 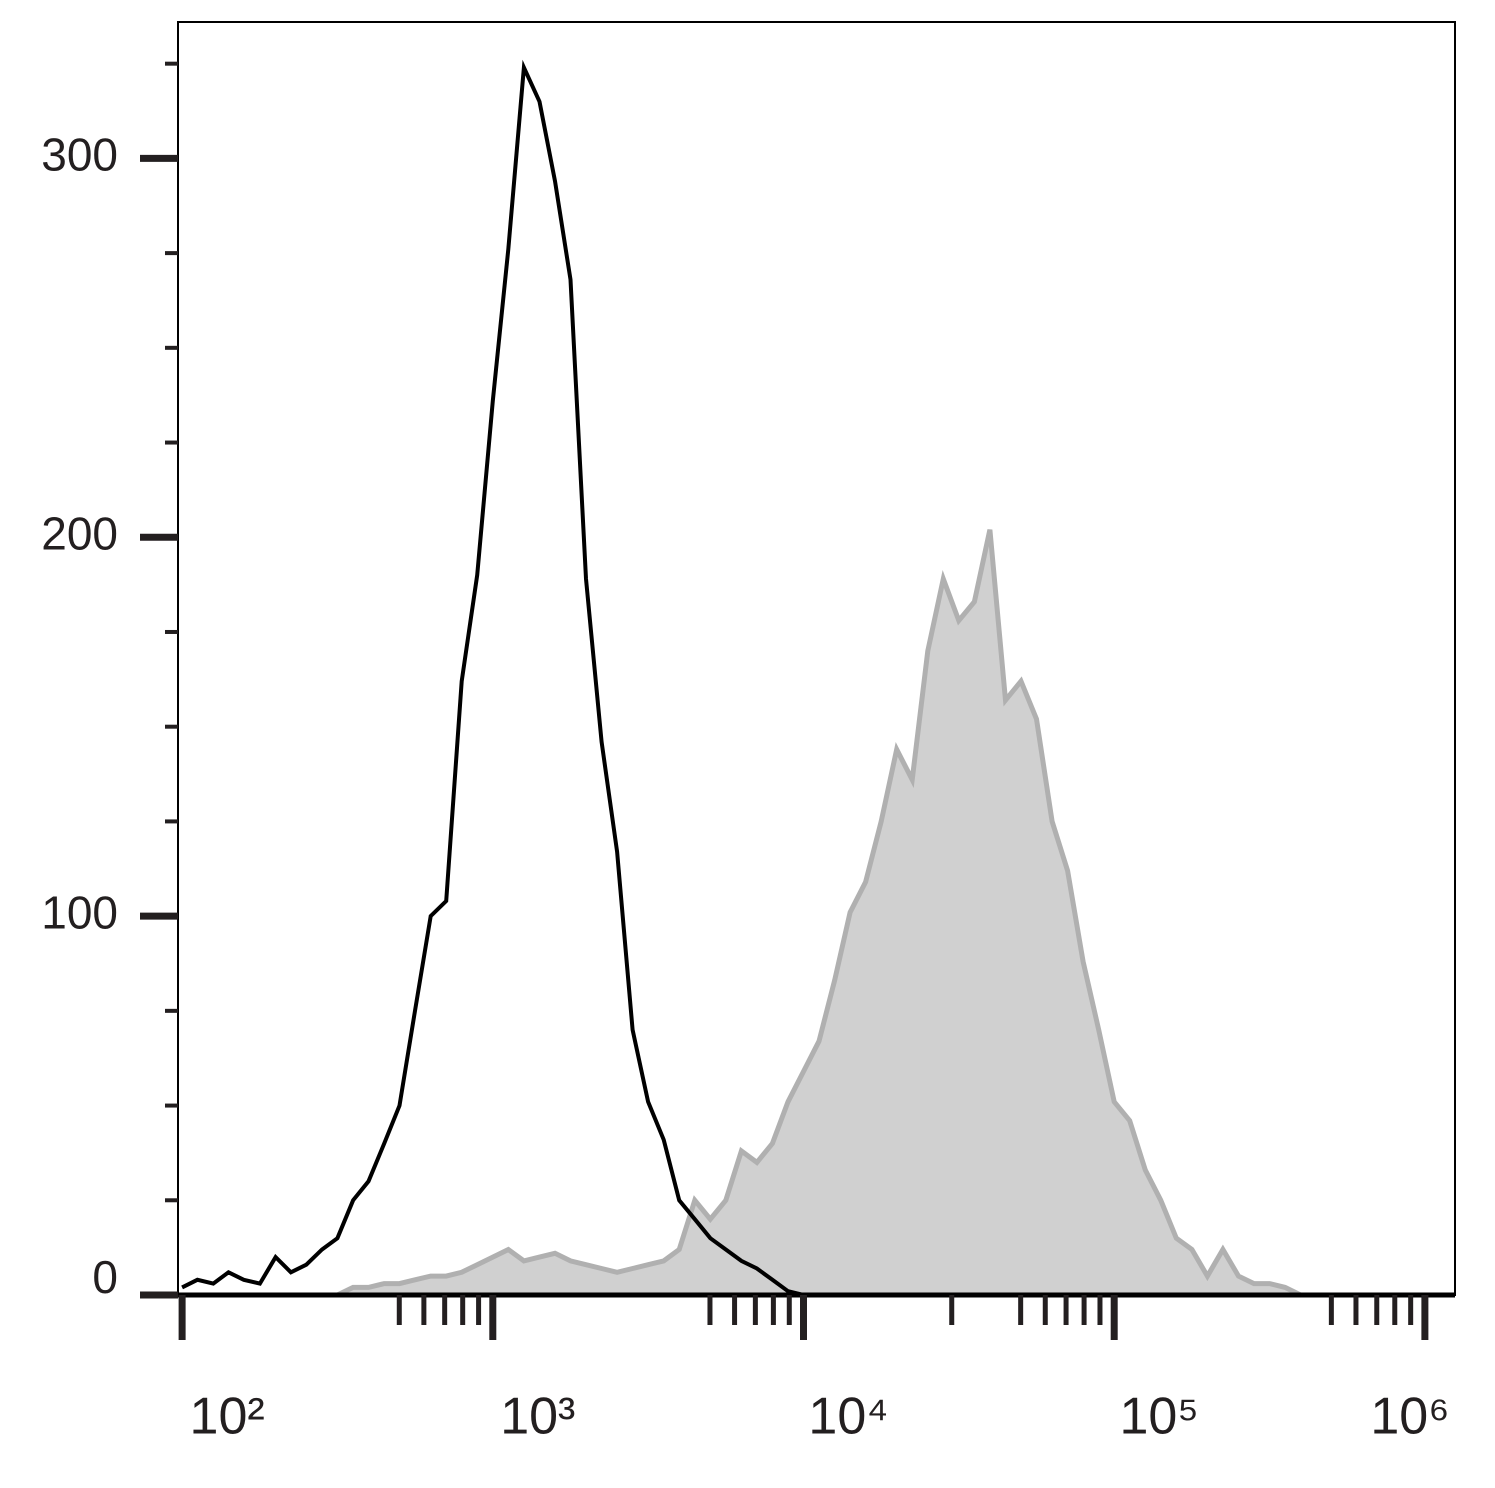 I want to click on x-tick-label: 10⁴, so click(x=848, y=1417).